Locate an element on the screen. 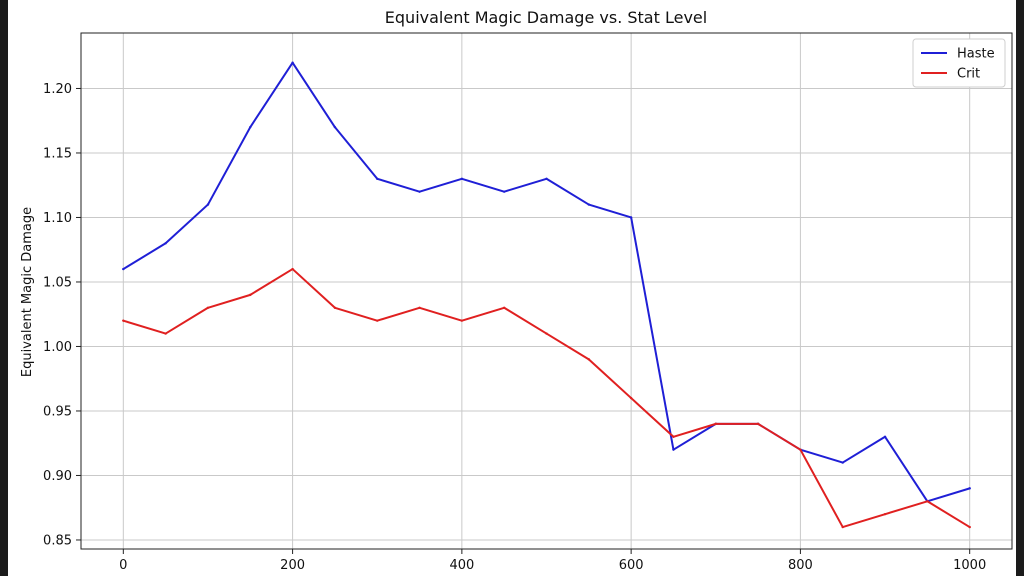  y-tick-label: 0.90 is located at coordinates (57, 476).